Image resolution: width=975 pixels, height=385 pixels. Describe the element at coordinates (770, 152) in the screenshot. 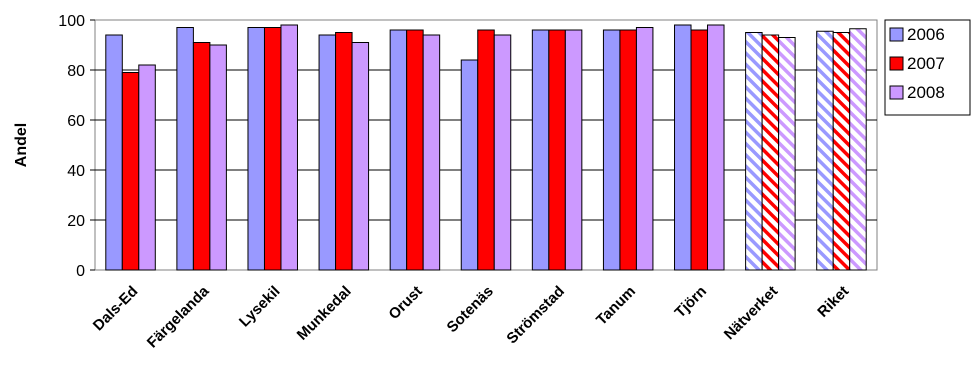

I see `bar-2007-Nätverket` at that location.